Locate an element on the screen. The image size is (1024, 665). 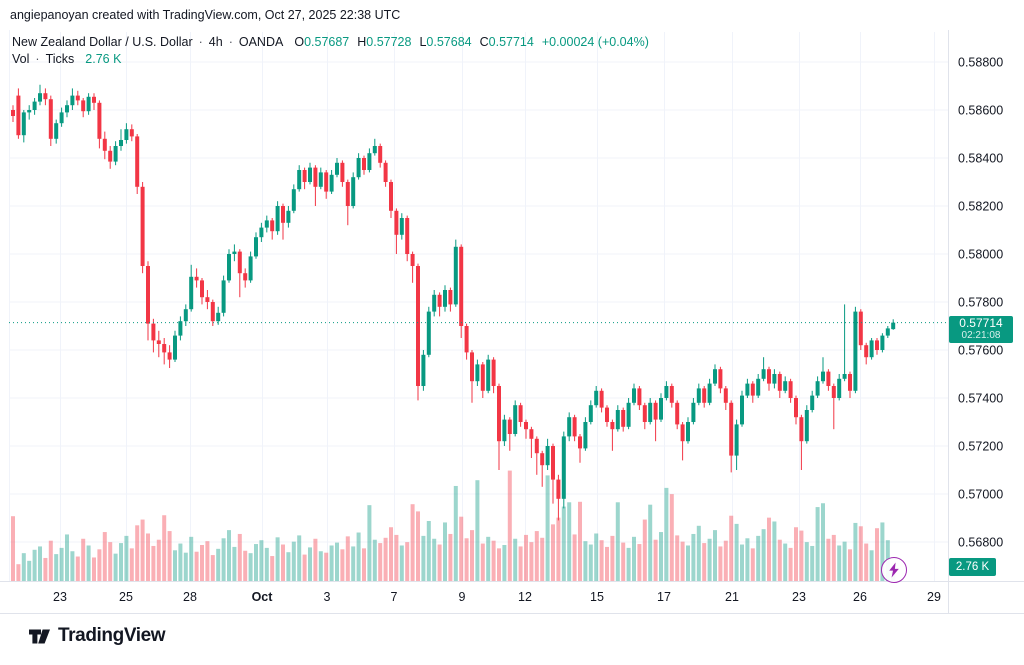
date-tick-label: 28 is located at coordinates (190, 597).